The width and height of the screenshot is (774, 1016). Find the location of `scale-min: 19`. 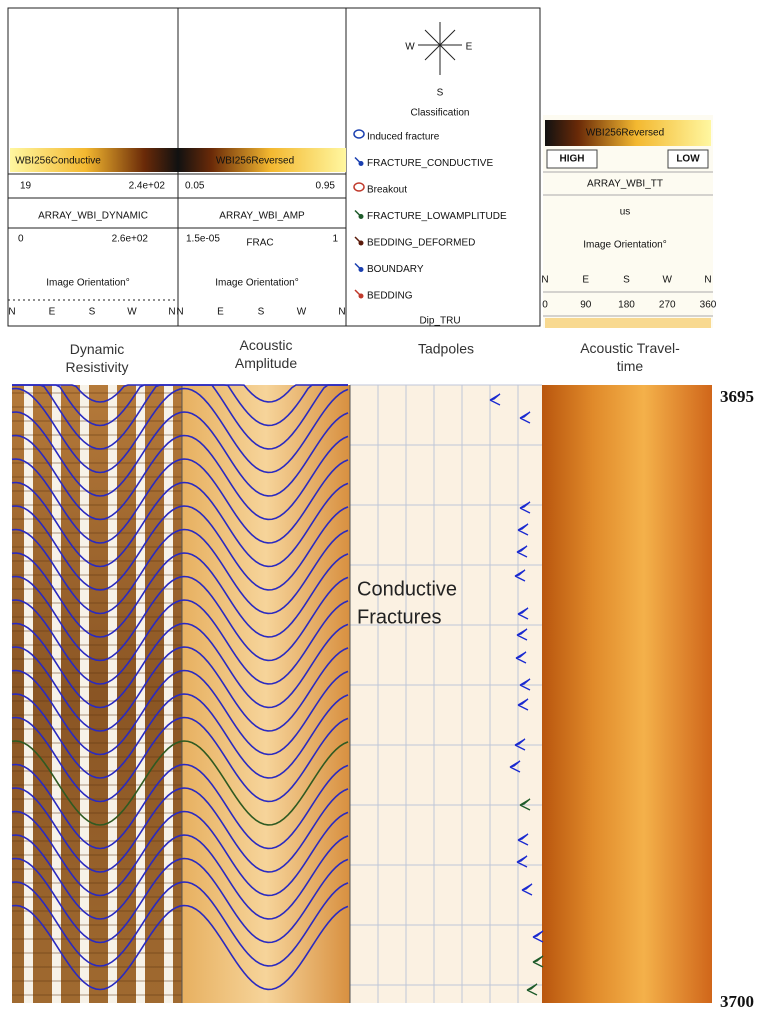

scale-min: 19 is located at coordinates (26, 186).